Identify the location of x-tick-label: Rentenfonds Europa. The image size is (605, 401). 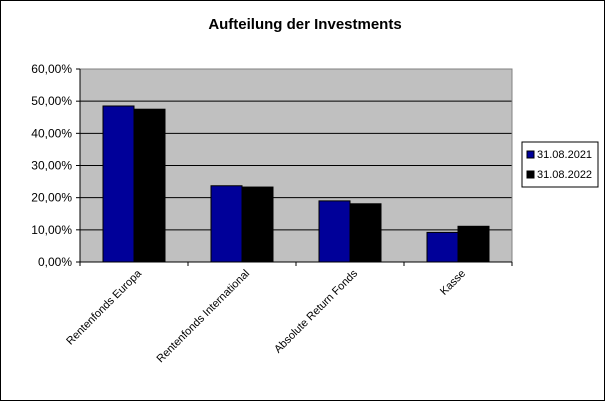
(104, 307).